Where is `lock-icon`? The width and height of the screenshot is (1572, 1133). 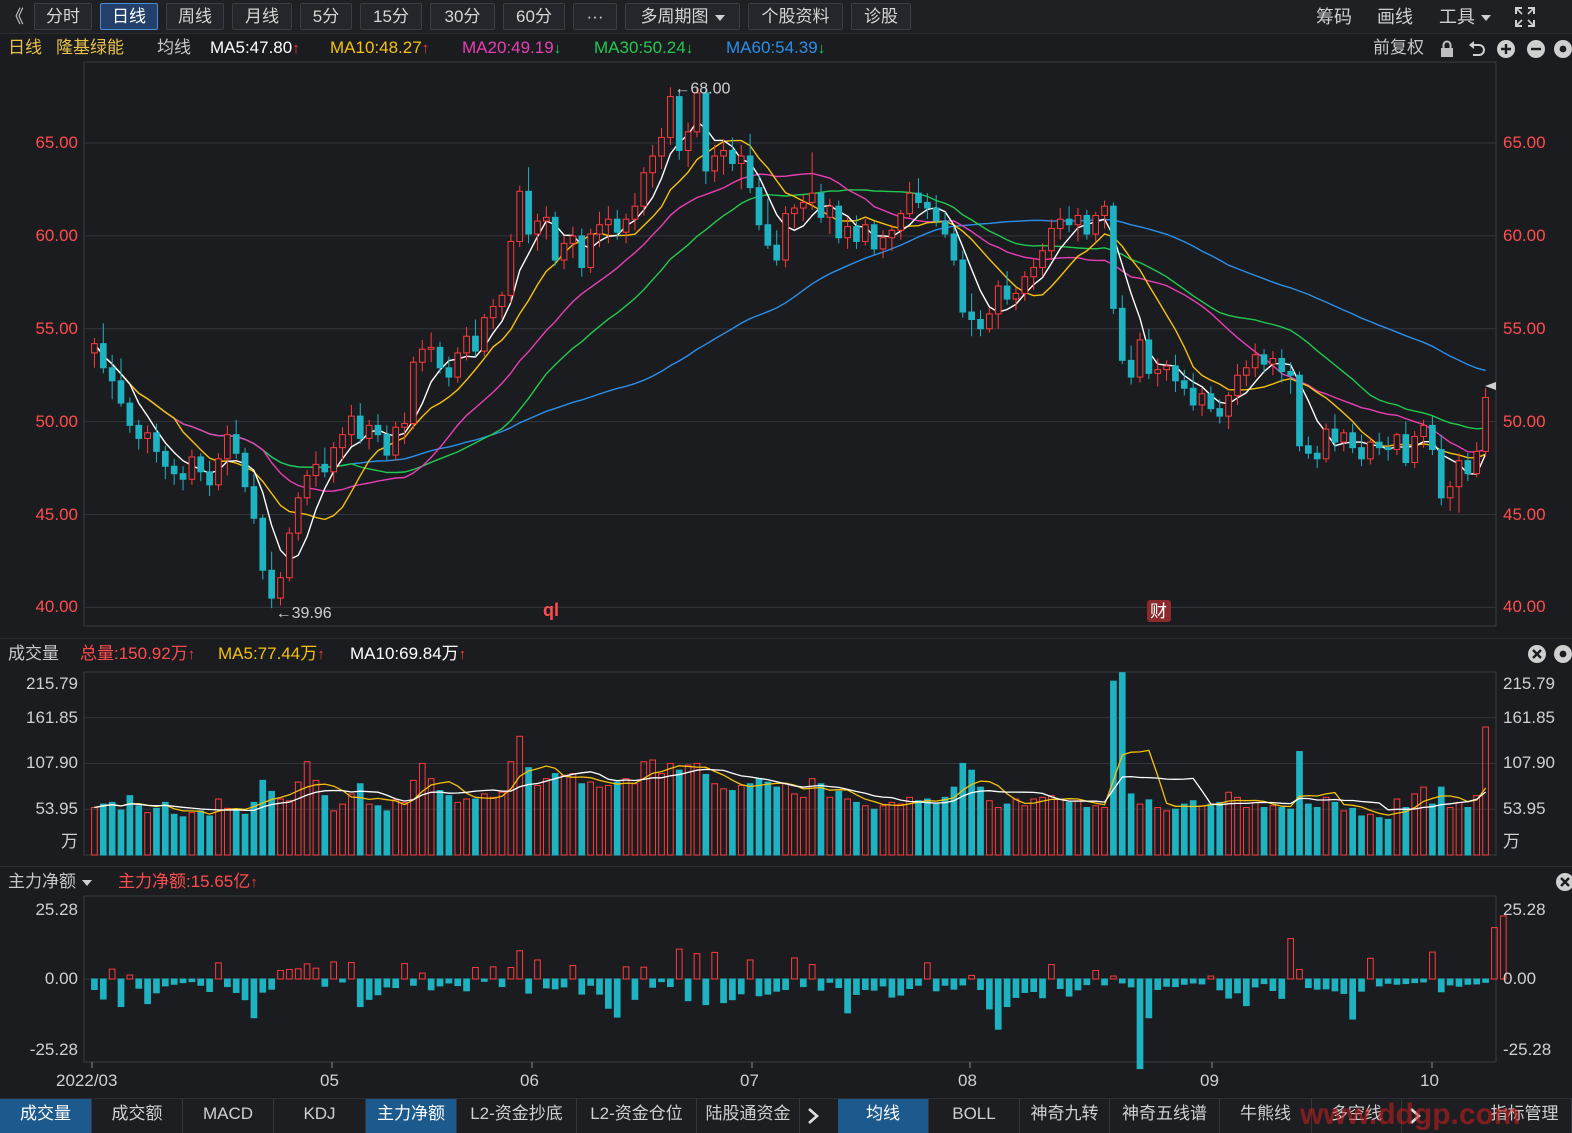
lock-icon is located at coordinates (1447, 49).